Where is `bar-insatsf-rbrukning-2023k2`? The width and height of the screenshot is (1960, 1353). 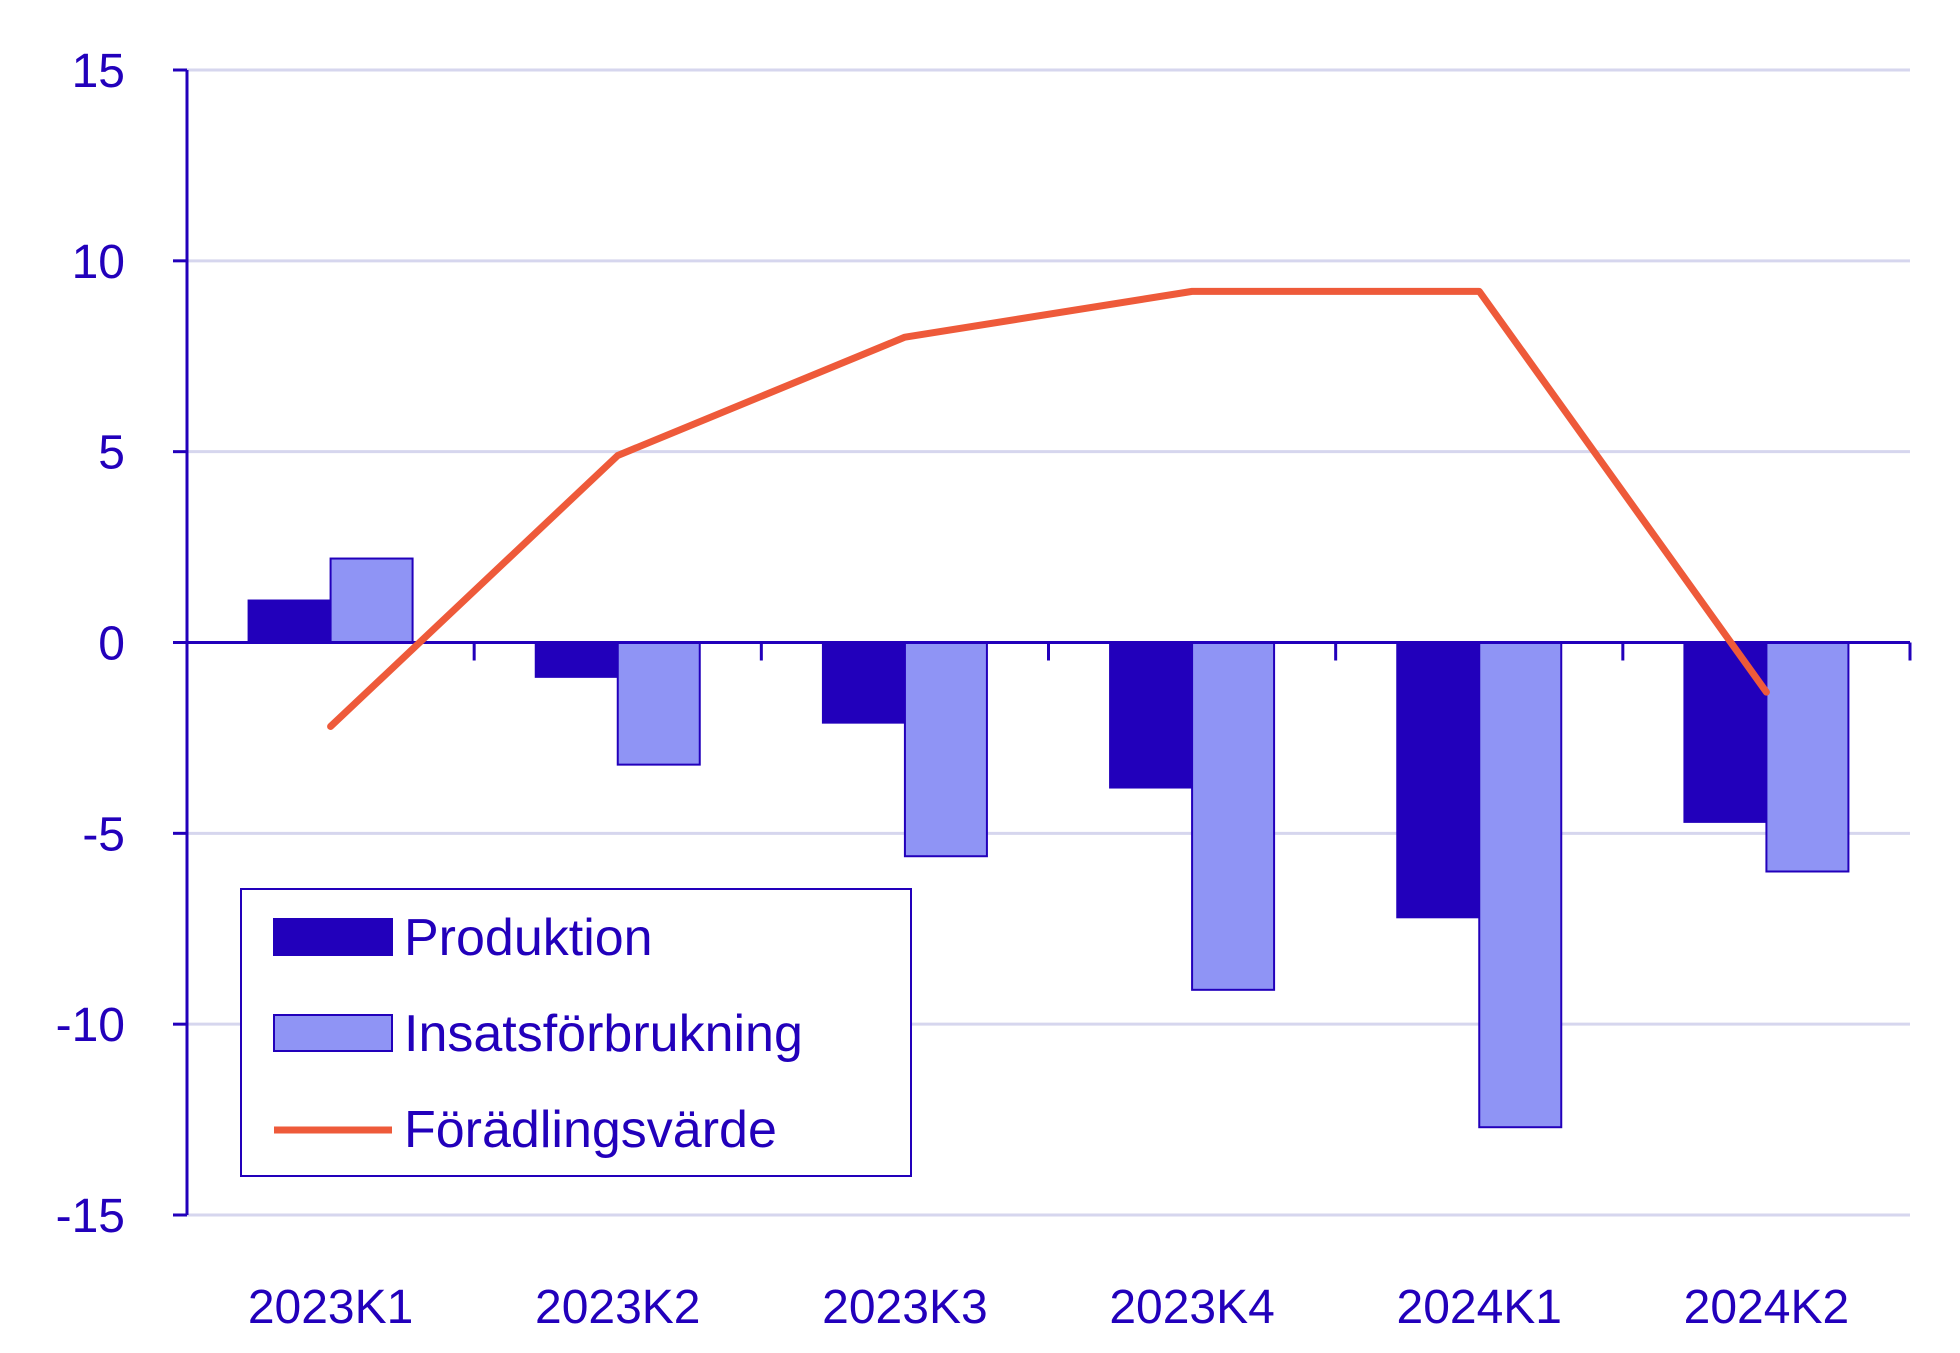
bar-insatsf-rbrukning-2023k2 is located at coordinates (658, 703).